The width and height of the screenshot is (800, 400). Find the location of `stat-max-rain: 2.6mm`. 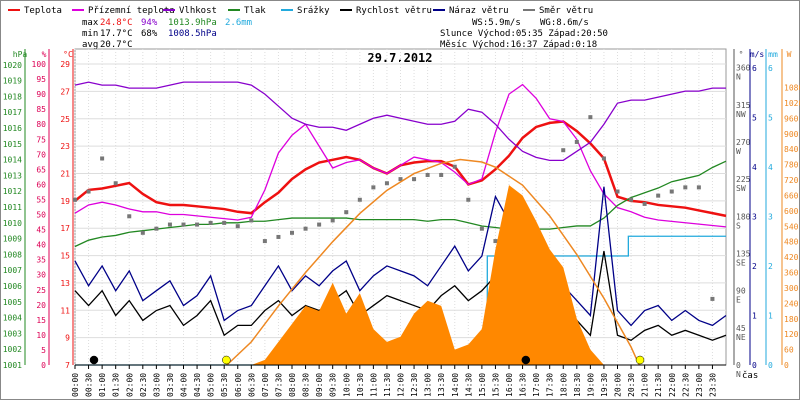

stat-max-rain: 2.6mm is located at coordinates (238, 23).